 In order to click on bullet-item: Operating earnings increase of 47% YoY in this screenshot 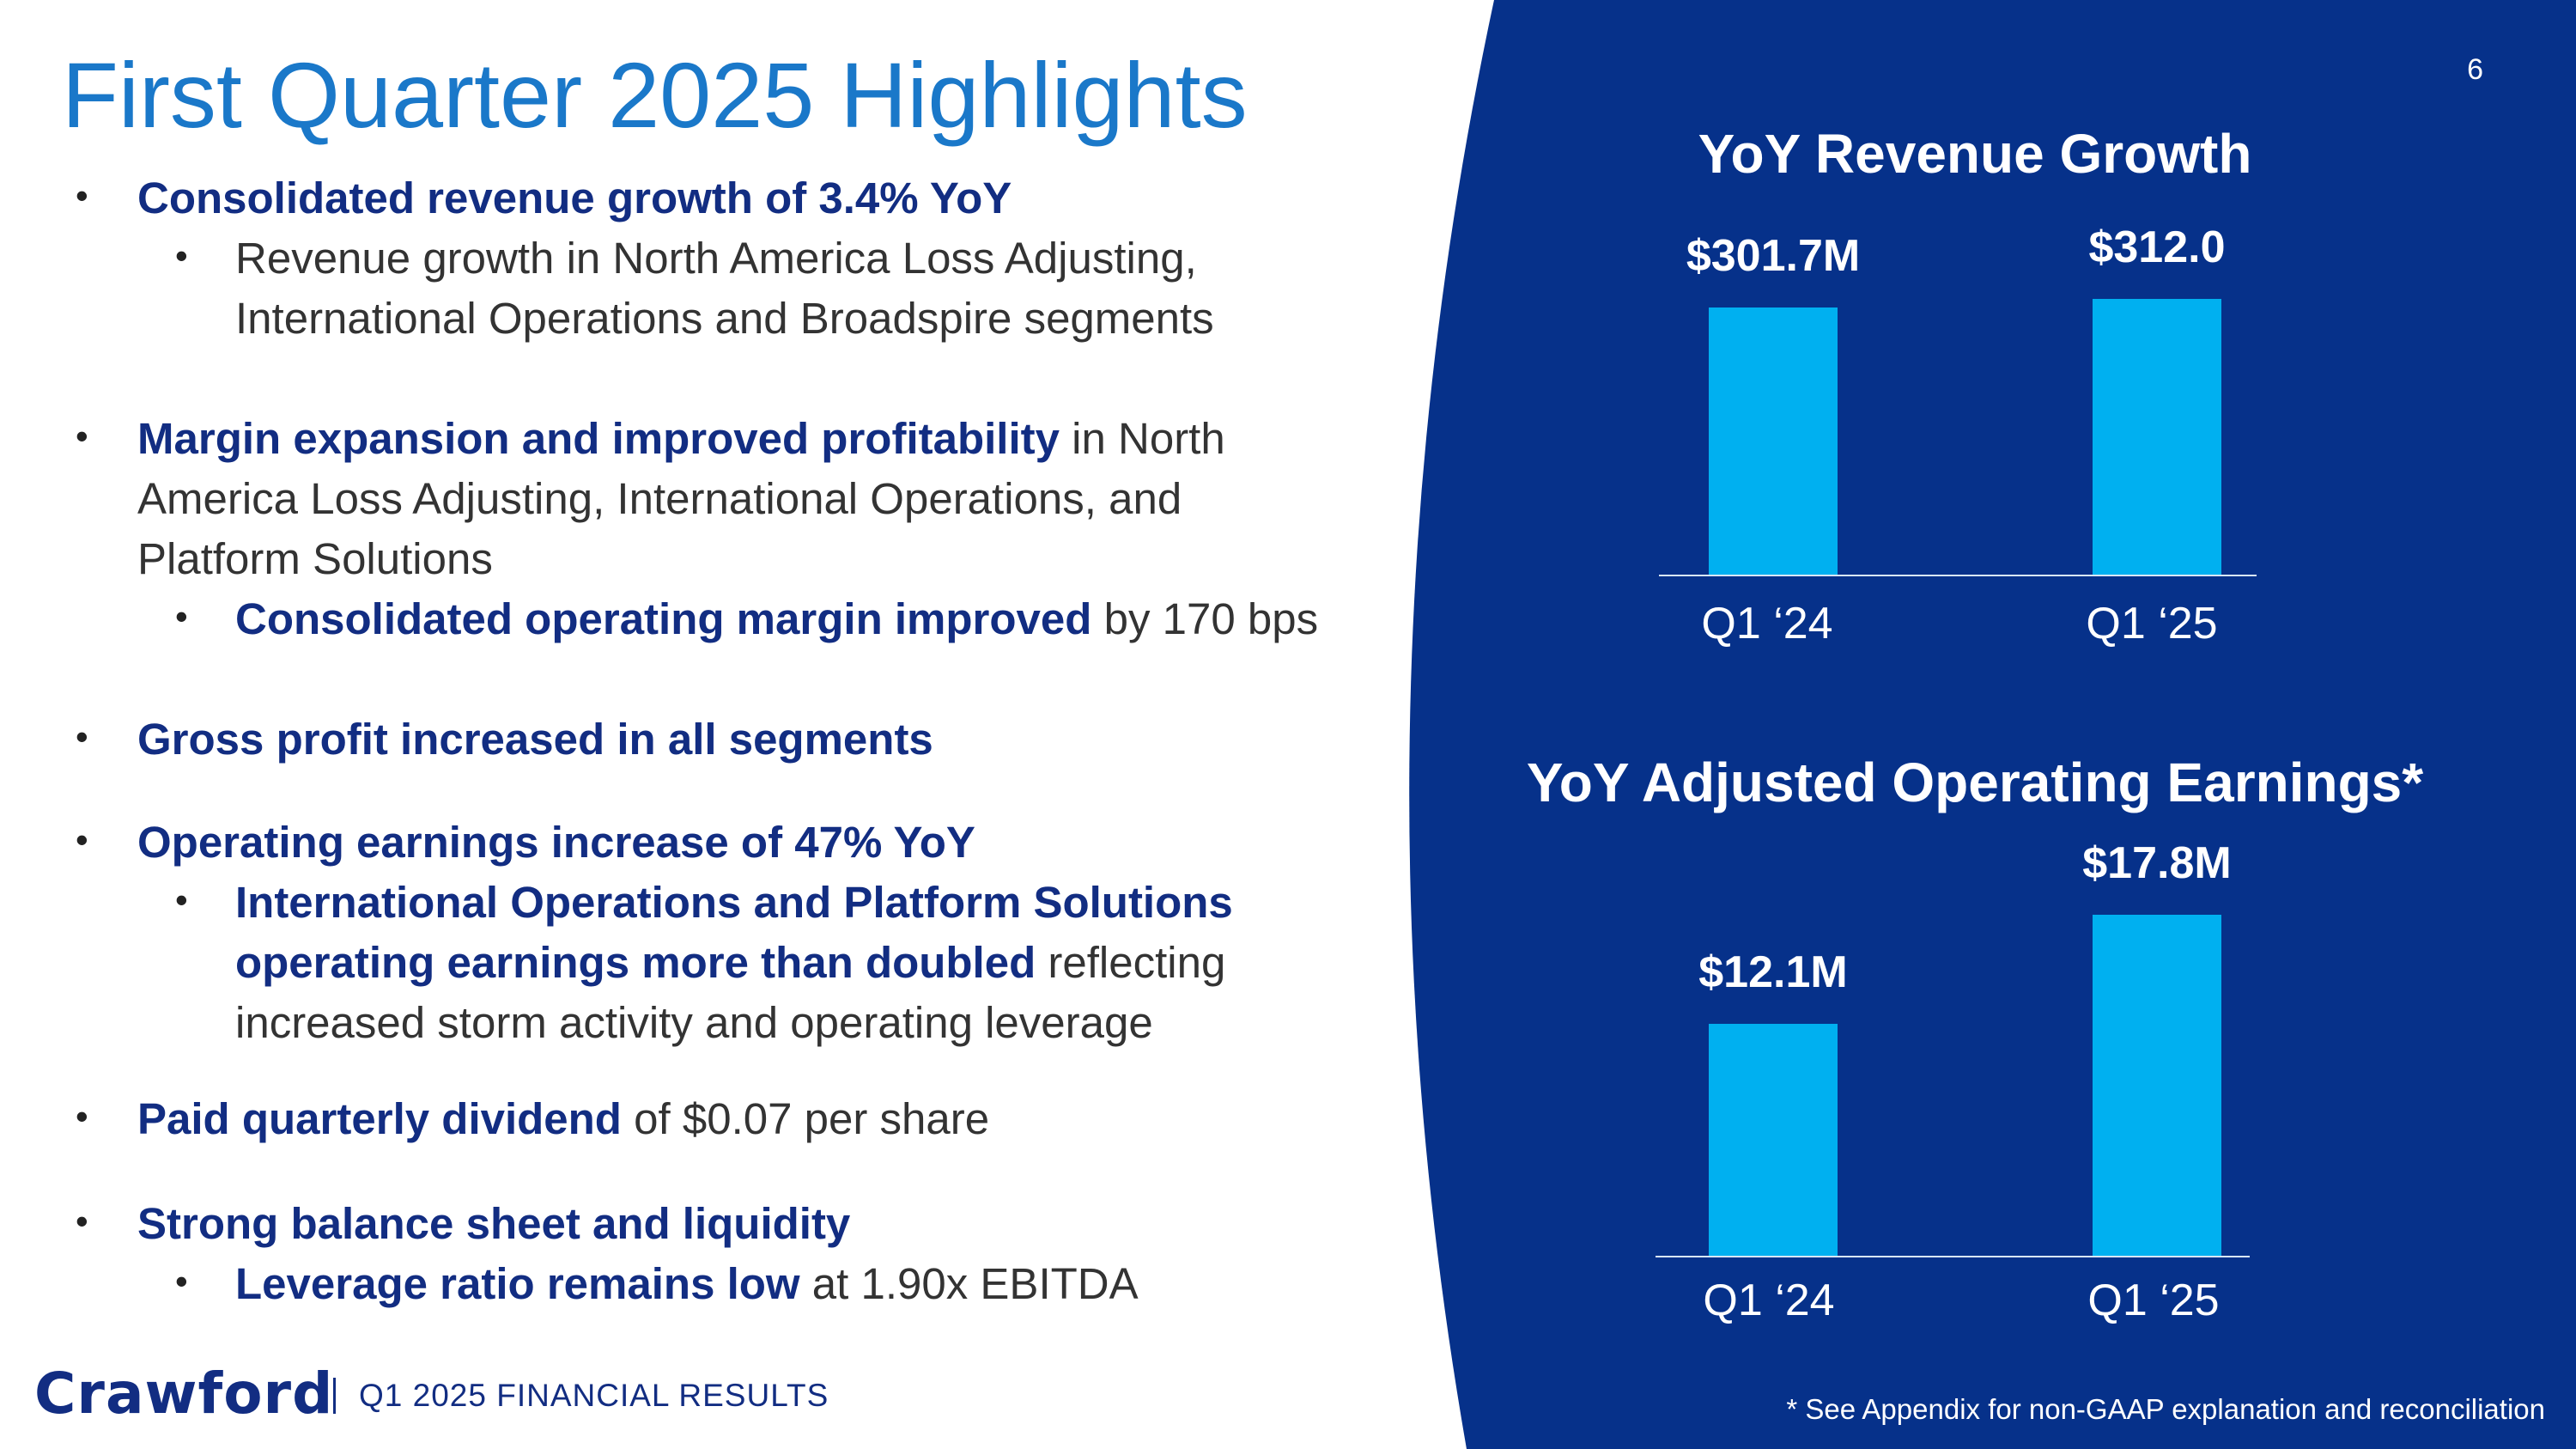, I will do `click(738, 843)`.